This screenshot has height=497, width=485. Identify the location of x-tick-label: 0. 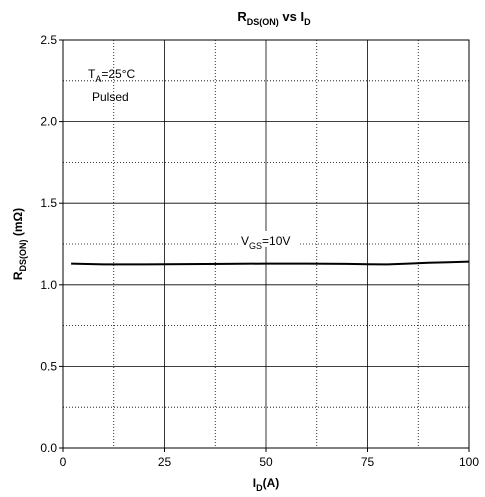
(63, 462).